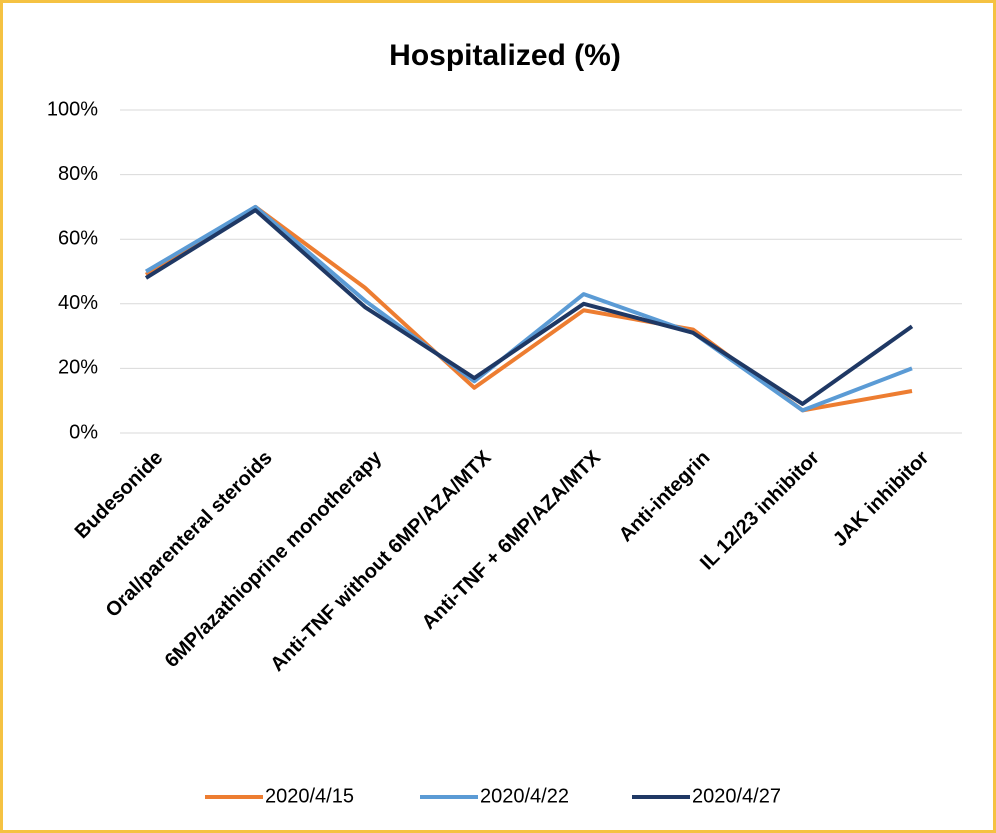 The width and height of the screenshot is (996, 833). Describe the element at coordinates (78, 174) in the screenshot. I see `y-tick-label: 80%` at that location.